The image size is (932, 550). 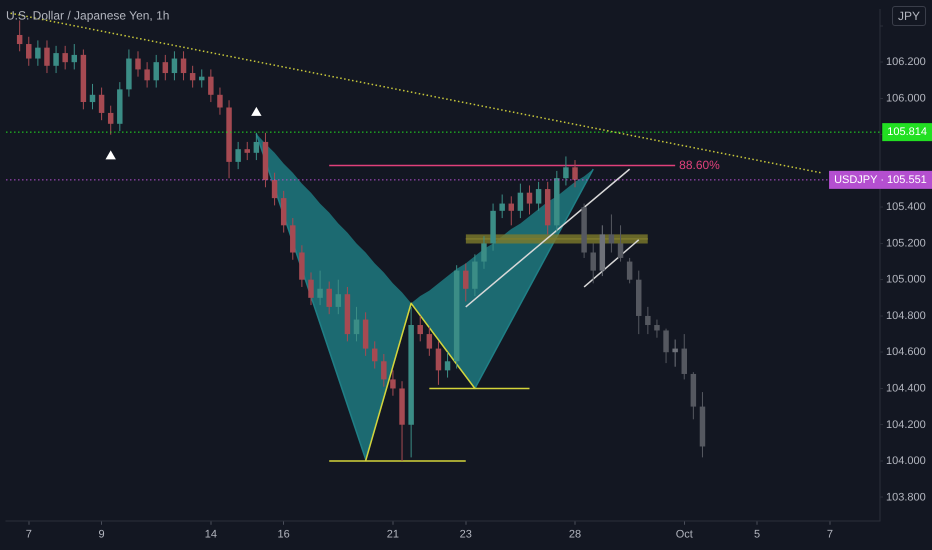 I want to click on y-tick-label: 103.800, so click(x=906, y=497).